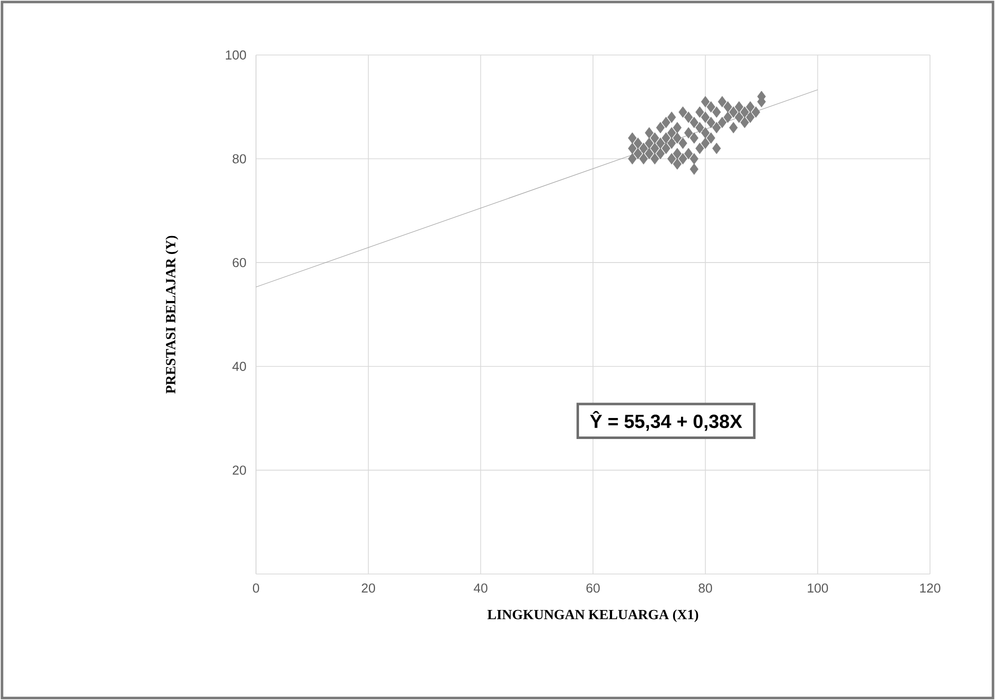 The image size is (995, 700). Describe the element at coordinates (236, 55) in the screenshot. I see `y-tick-label: 100` at that location.